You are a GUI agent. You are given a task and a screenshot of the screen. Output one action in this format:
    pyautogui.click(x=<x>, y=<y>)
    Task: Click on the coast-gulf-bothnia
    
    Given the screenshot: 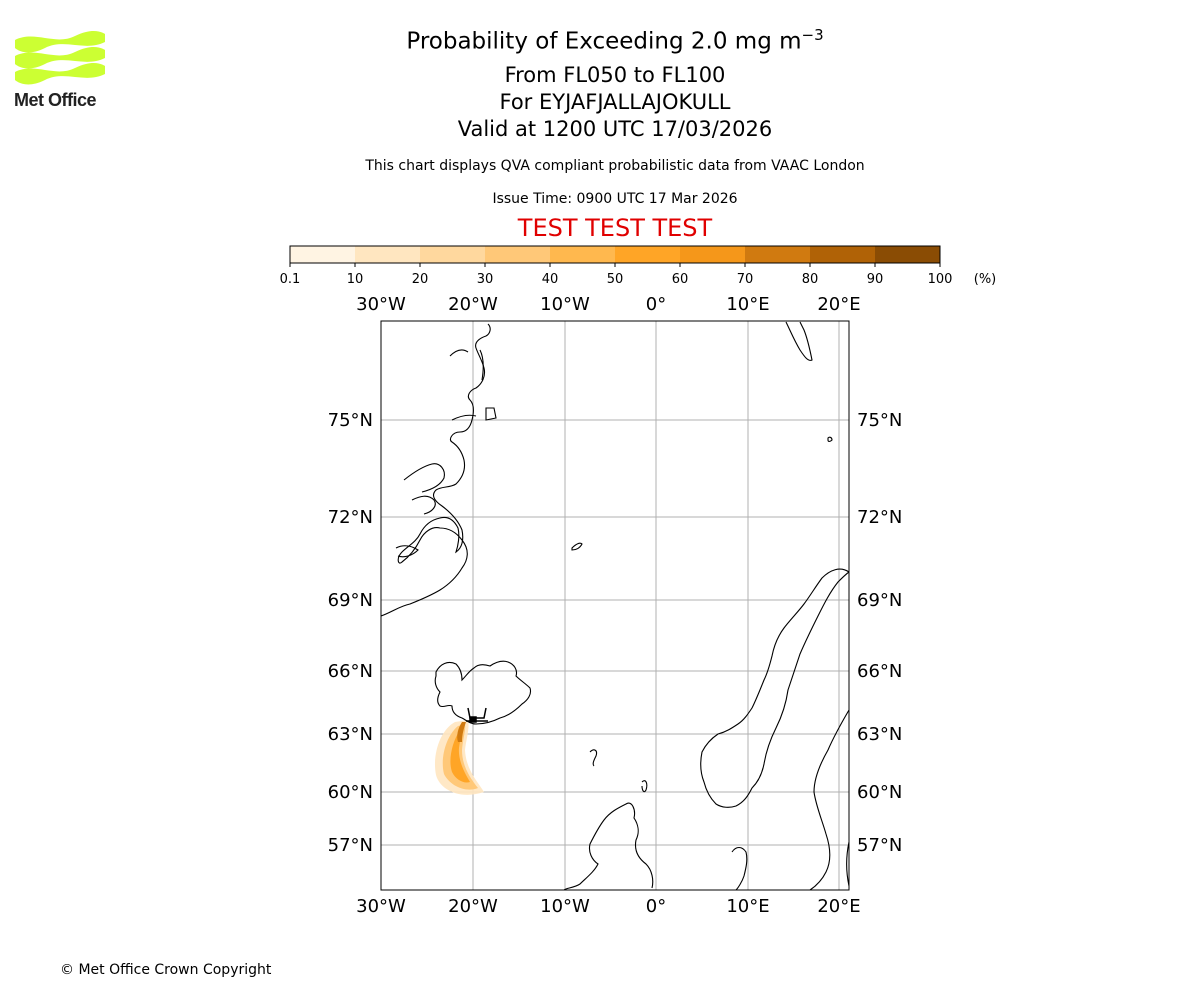 What is the action you would take?
    pyautogui.click(x=848, y=864)
    